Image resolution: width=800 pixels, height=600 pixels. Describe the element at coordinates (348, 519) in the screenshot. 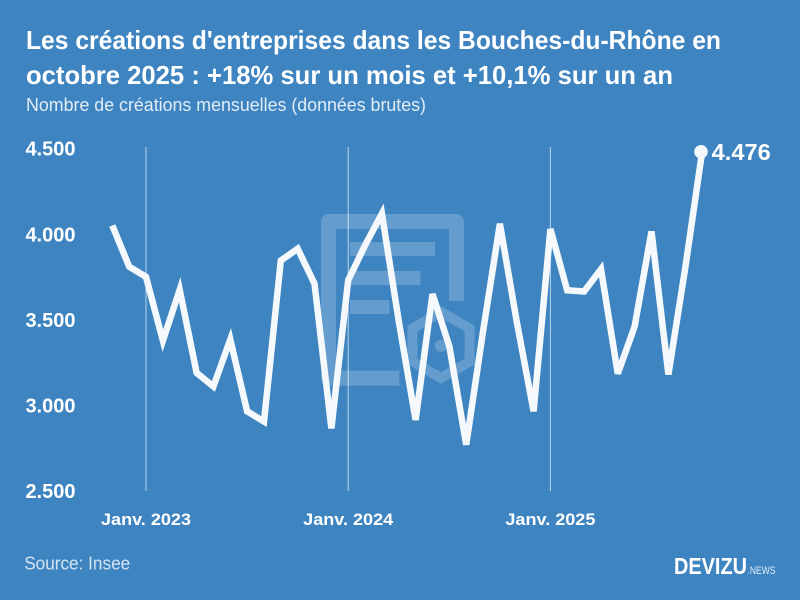

I see `svg-text: Janv. 2024` at that location.